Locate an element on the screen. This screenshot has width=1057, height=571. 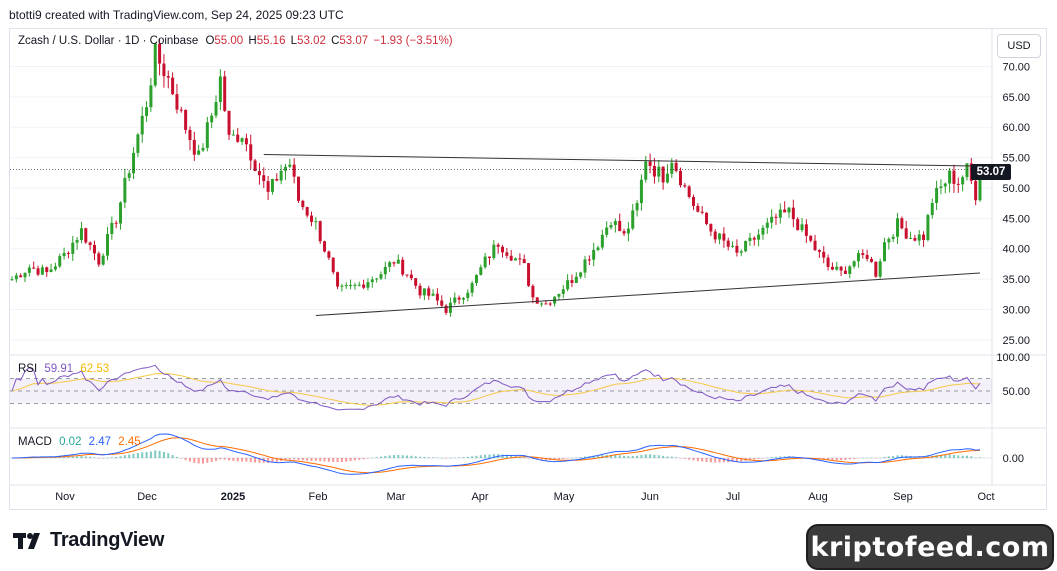
tradingview-wordmark: TradingView is located at coordinates (107, 540).